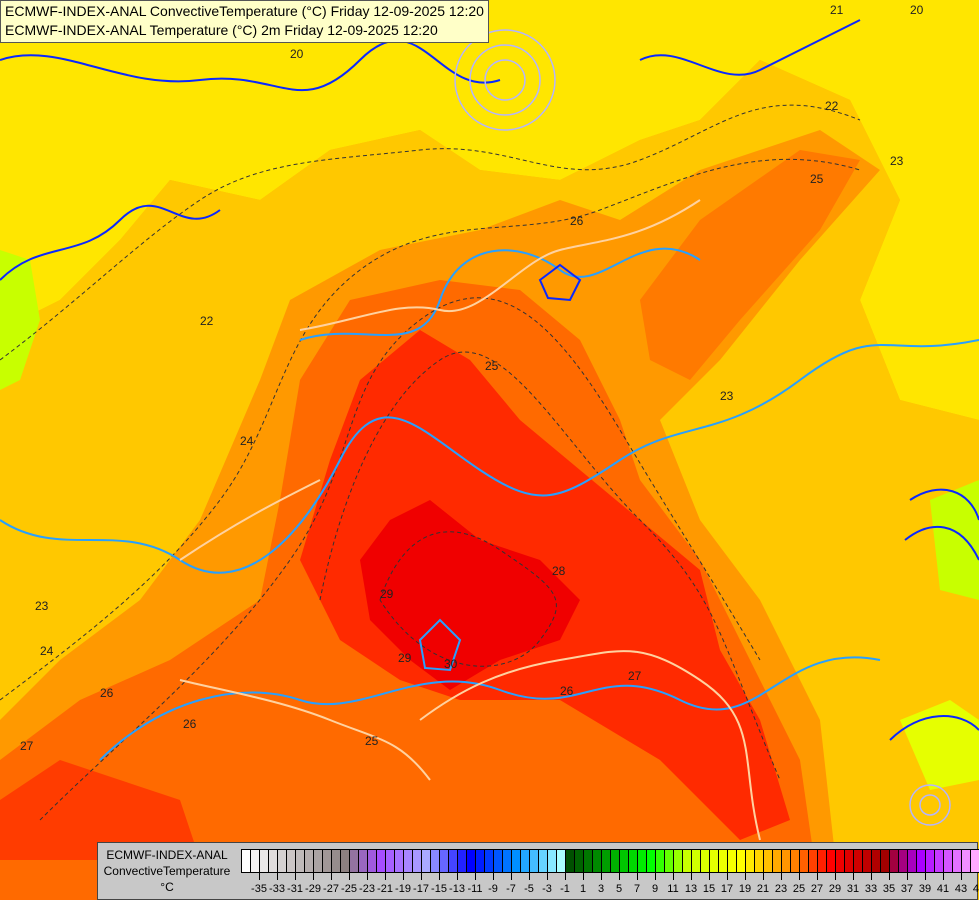 The height and width of the screenshot is (900, 979). What do you see at coordinates (673, 889) in the screenshot?
I see `legend-tick-label: 11` at bounding box center [673, 889].